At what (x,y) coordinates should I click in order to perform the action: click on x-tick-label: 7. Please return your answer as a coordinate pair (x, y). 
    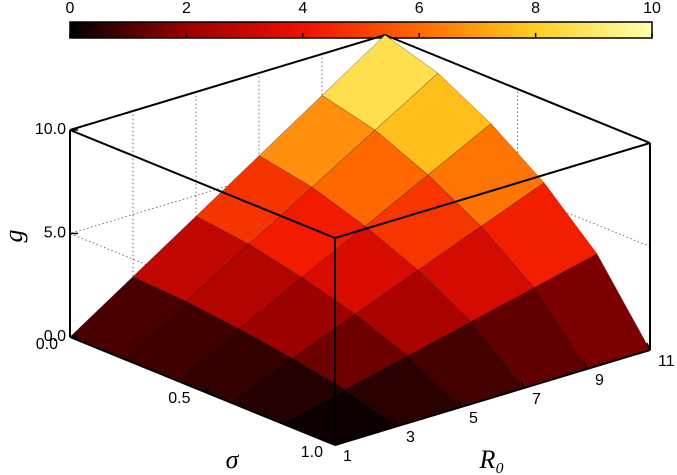
    Looking at the image, I should click on (536, 399).